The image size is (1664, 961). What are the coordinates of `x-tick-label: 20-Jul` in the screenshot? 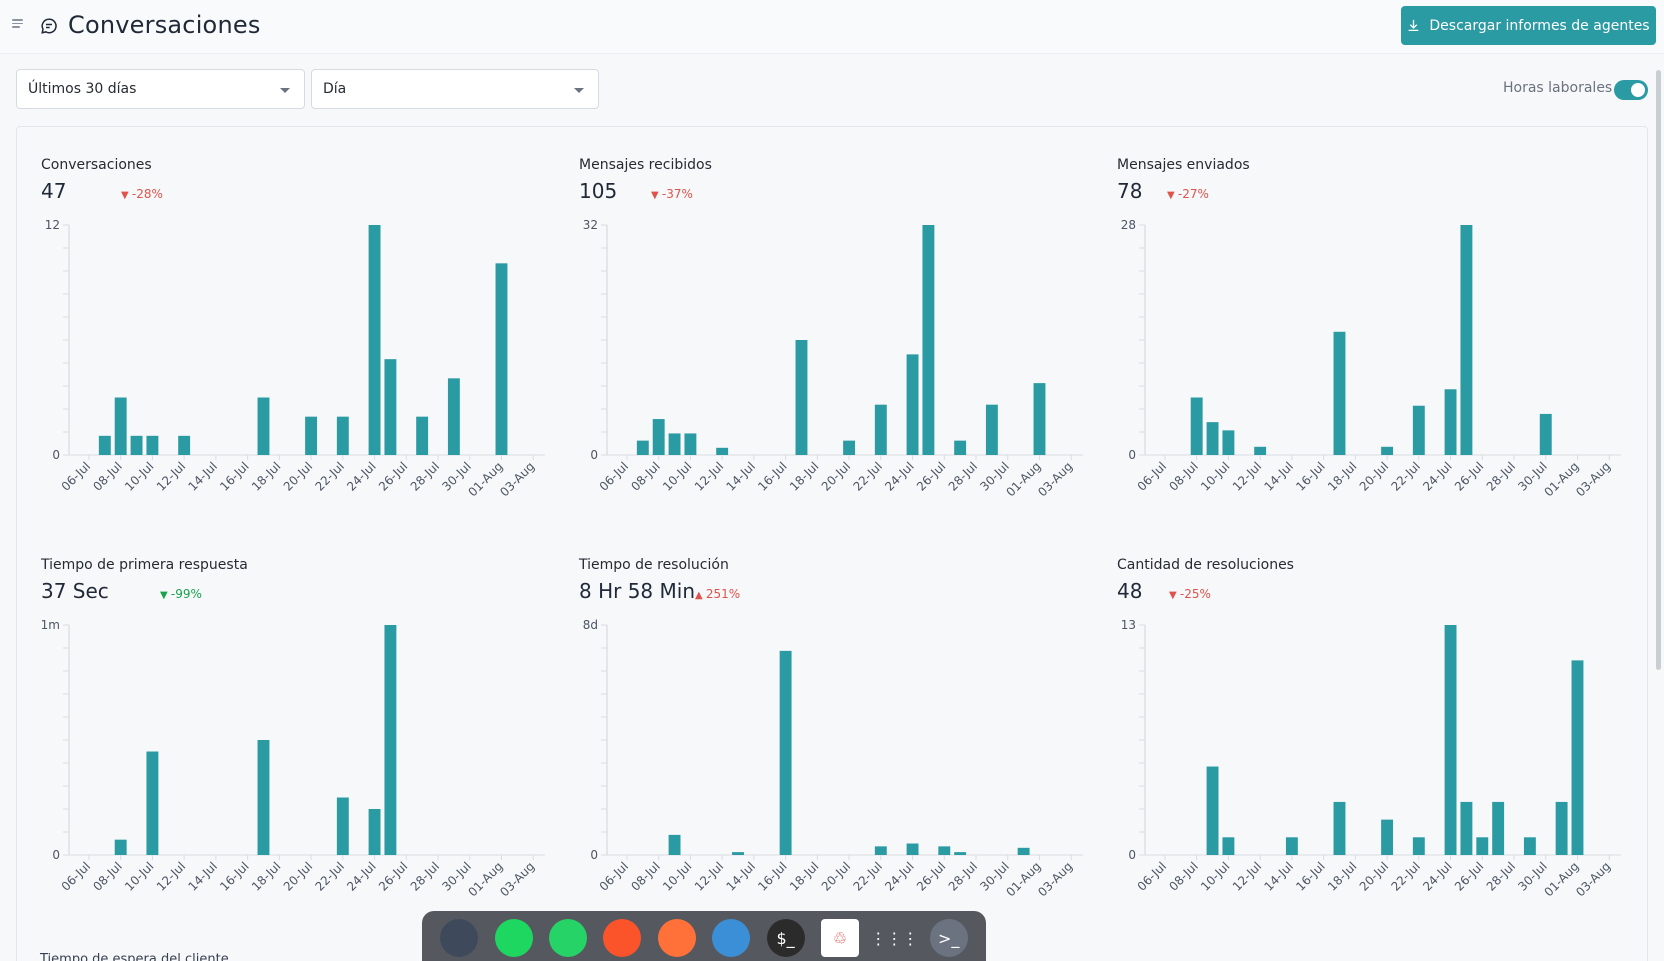 It's located at (298, 476).